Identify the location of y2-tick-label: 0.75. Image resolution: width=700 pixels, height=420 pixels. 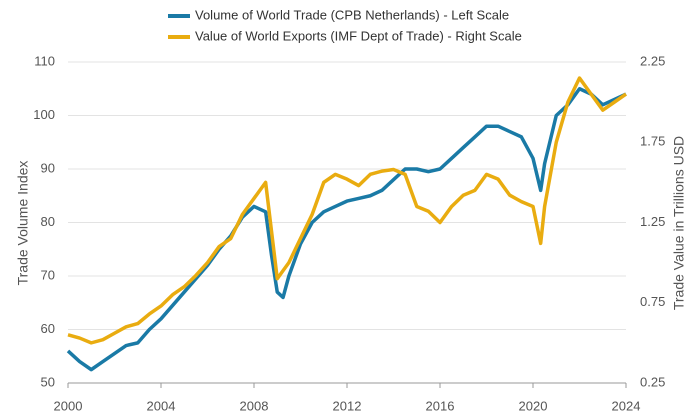
(652, 301).